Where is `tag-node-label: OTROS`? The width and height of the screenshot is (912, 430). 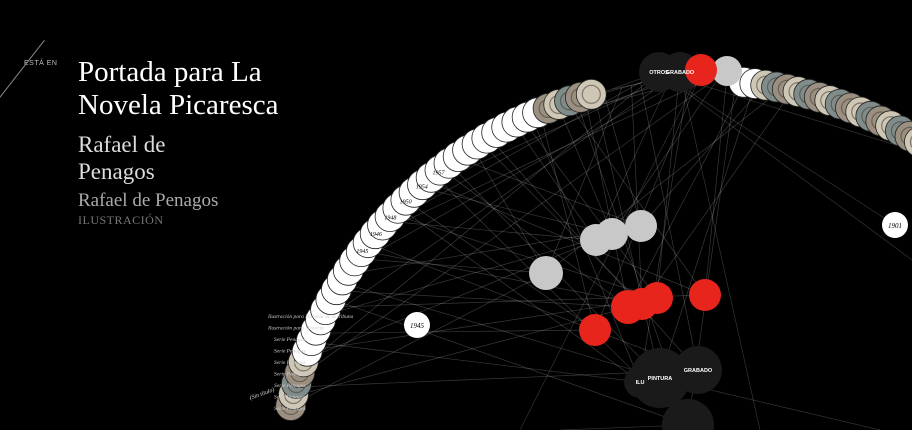
tag-node-label: OTROS is located at coordinates (659, 73).